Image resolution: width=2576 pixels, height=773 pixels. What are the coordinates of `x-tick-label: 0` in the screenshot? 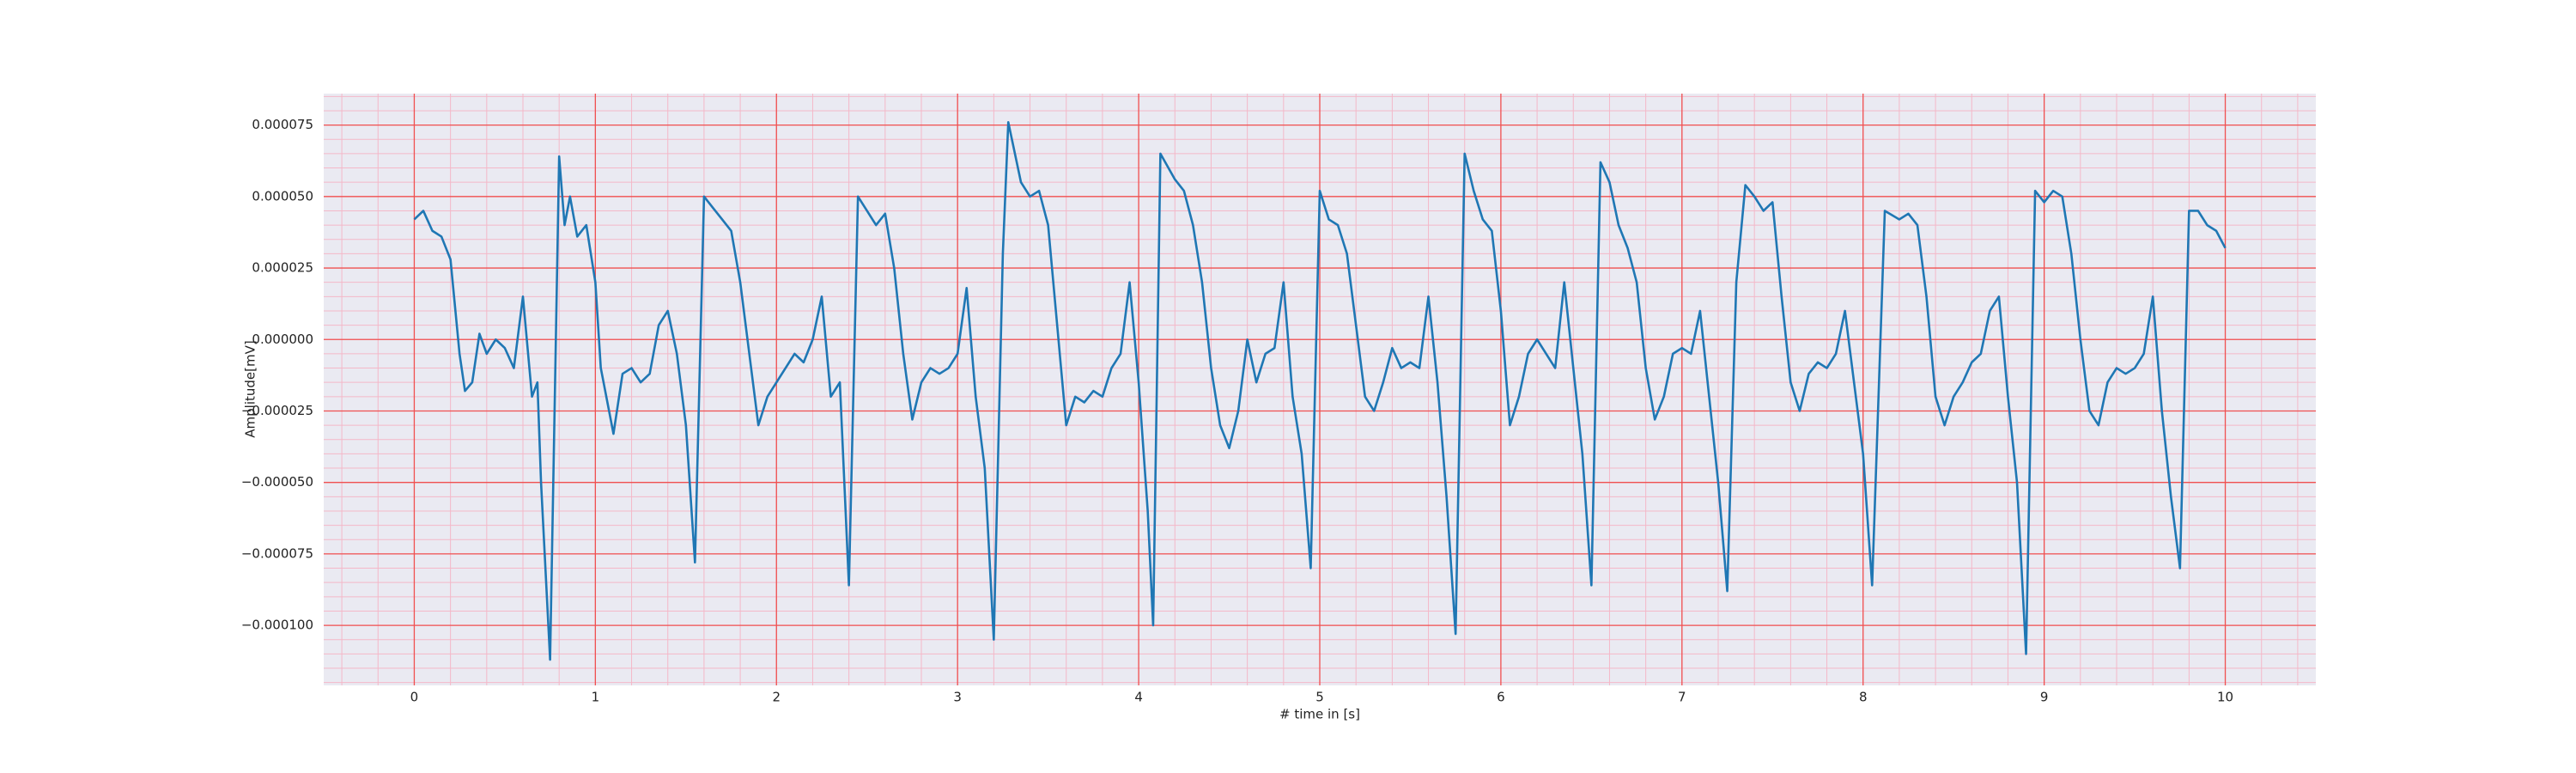 It's located at (414, 697).